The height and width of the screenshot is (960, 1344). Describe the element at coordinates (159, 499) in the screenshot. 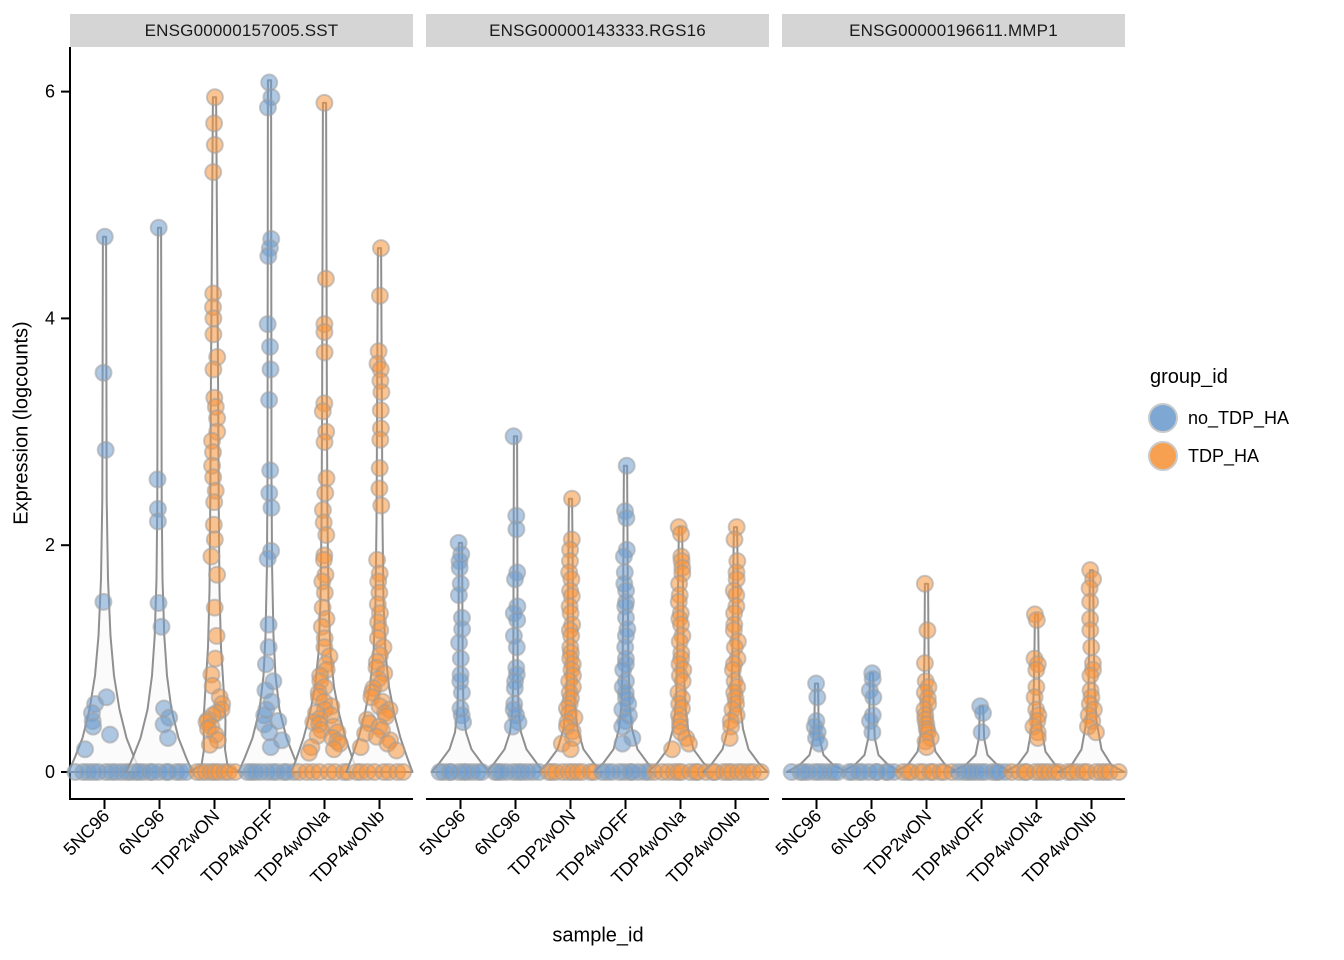

I see `violin-shape` at that location.